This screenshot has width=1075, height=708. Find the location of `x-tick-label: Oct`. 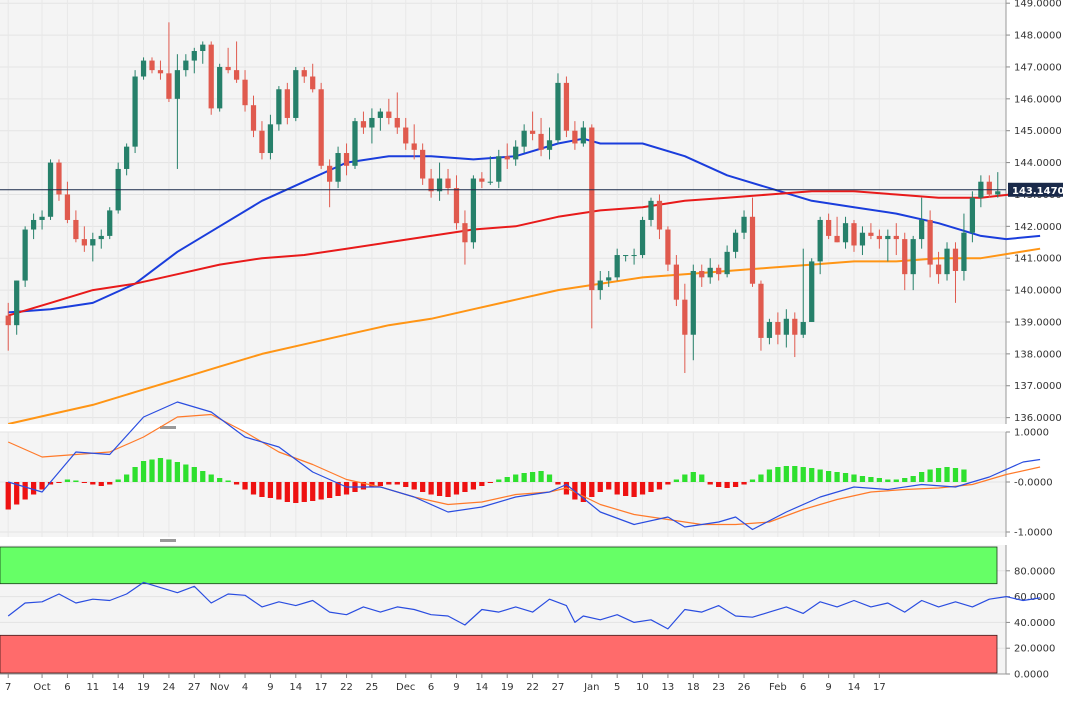

x-tick-label: Oct is located at coordinates (41, 687).